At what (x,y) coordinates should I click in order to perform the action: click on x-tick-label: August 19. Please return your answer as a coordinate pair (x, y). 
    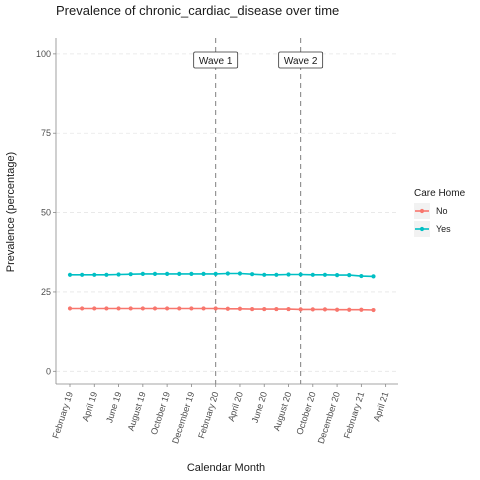
    Looking at the image, I should click on (137, 412).